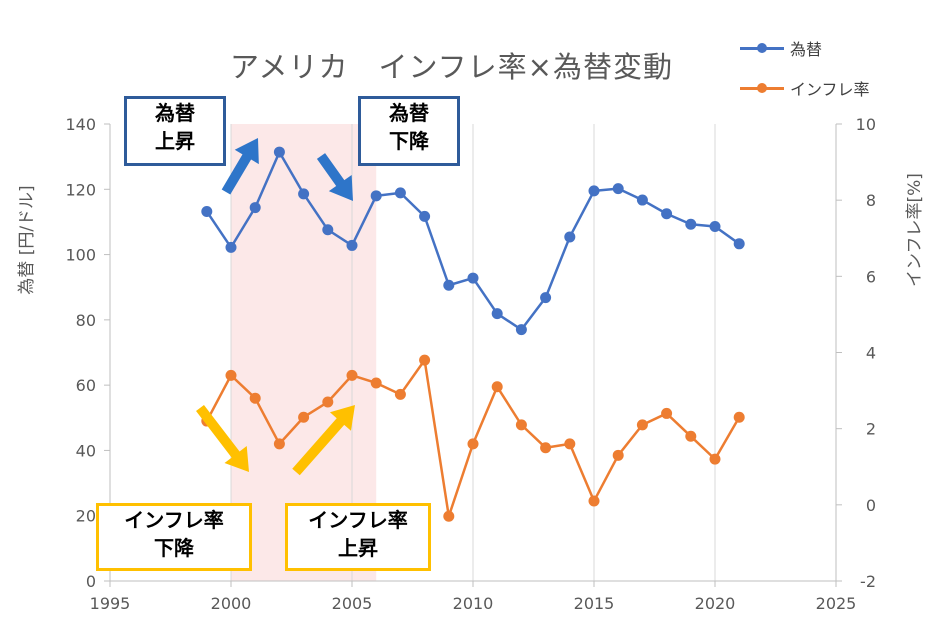 This screenshot has height=642, width=934. Describe the element at coordinates (86, 516) in the screenshot. I see `y-left-tick-label: 20` at that location.